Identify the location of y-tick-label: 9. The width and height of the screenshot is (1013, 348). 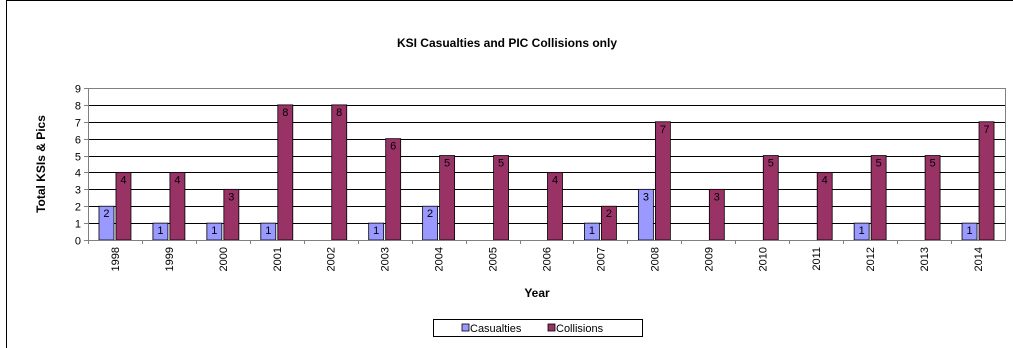
(78, 90).